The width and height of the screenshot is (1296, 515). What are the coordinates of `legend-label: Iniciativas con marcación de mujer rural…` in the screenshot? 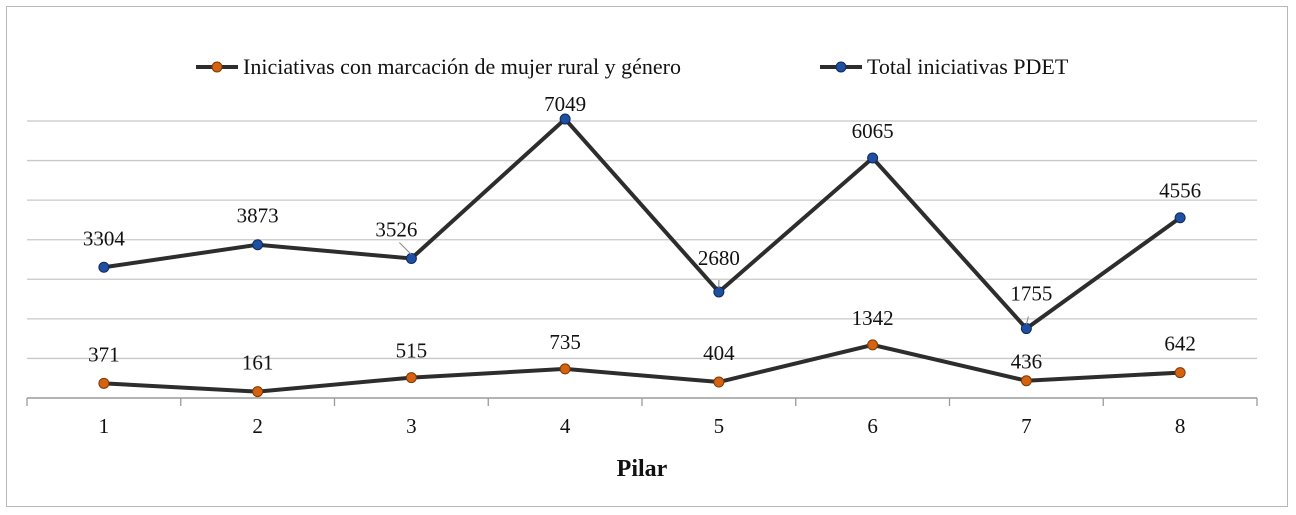 It's located at (462, 66).